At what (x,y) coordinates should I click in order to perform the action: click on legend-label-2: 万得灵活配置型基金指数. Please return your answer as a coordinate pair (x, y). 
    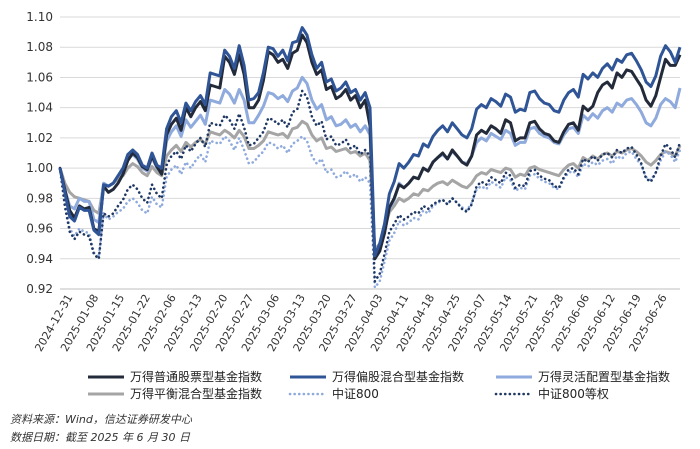
    Looking at the image, I should click on (604, 376).